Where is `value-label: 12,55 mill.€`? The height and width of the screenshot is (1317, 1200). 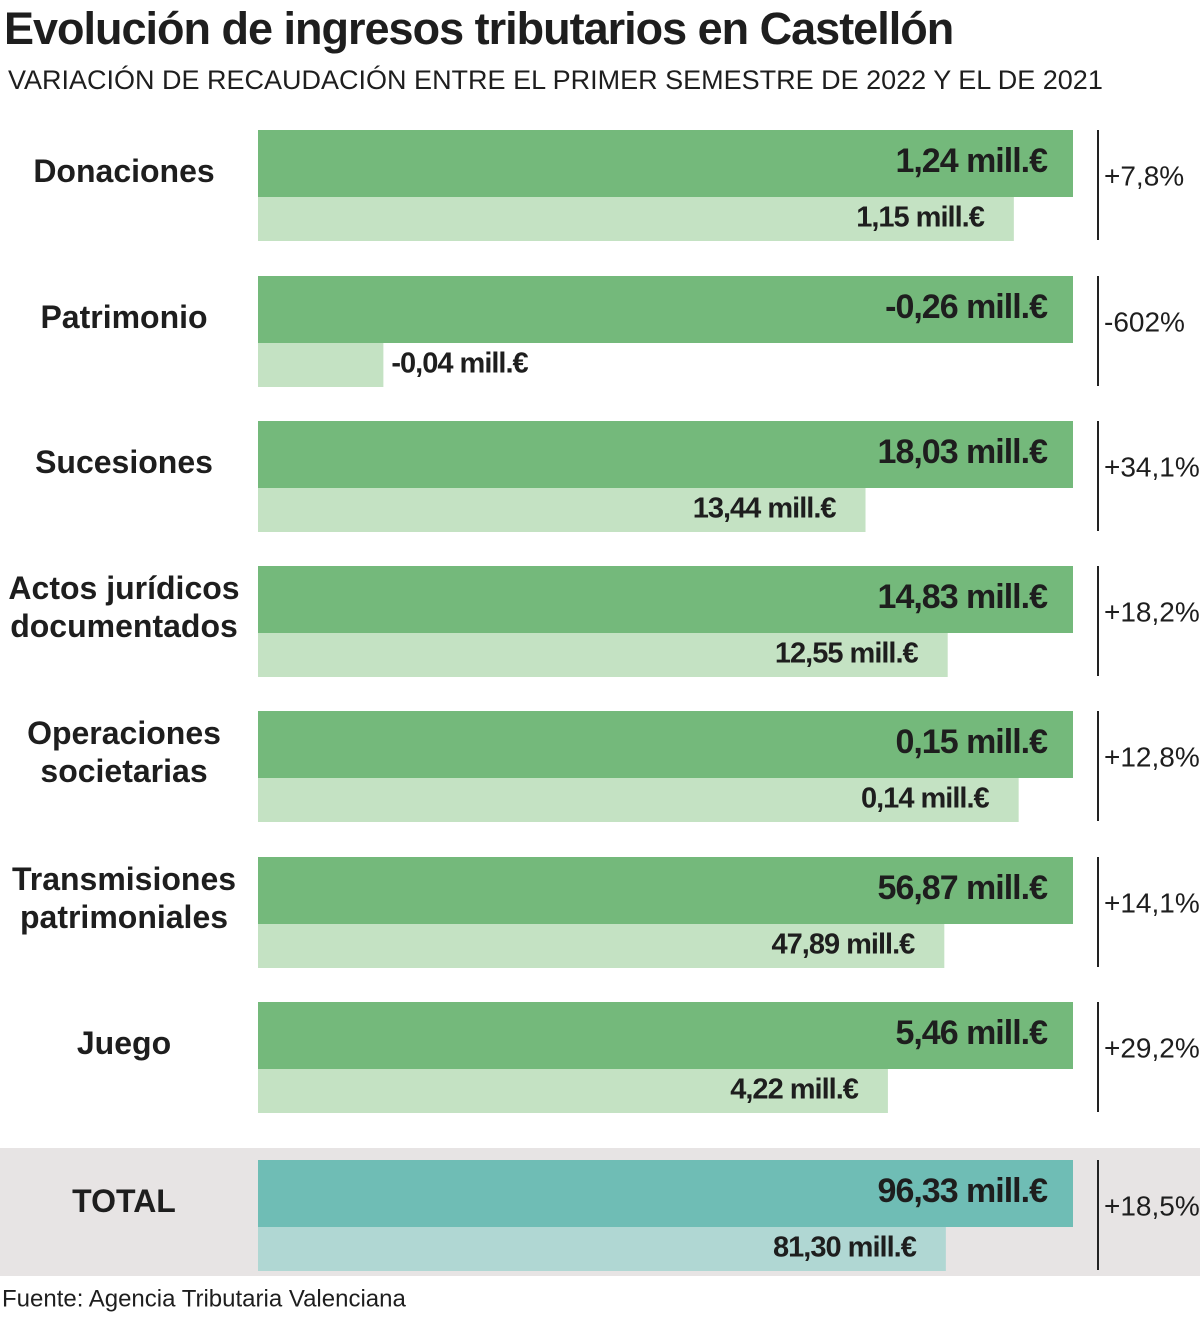 value-label: 12,55 mill.€ is located at coordinates (847, 654).